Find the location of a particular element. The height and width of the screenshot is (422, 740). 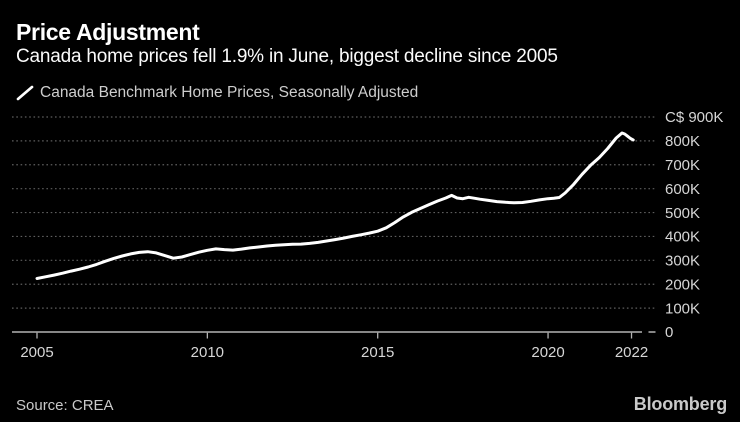

source-label: Source: CREA is located at coordinates (65, 405).